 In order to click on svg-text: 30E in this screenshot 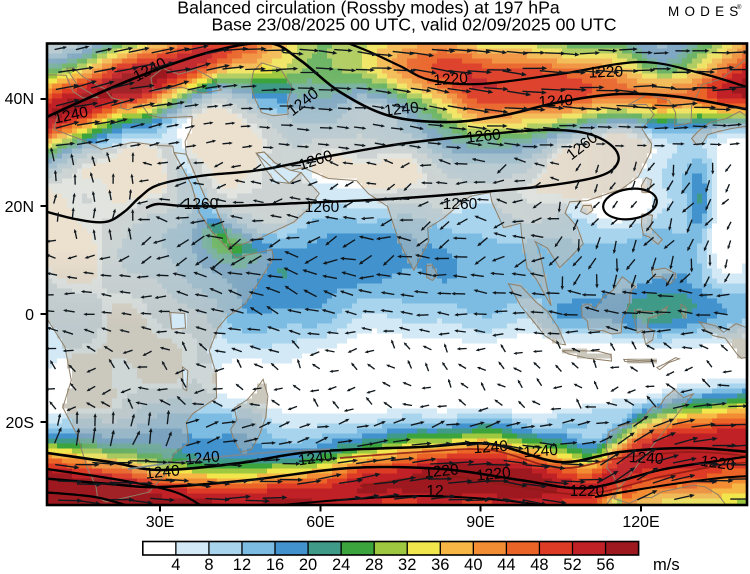, I will do `click(160, 522)`.